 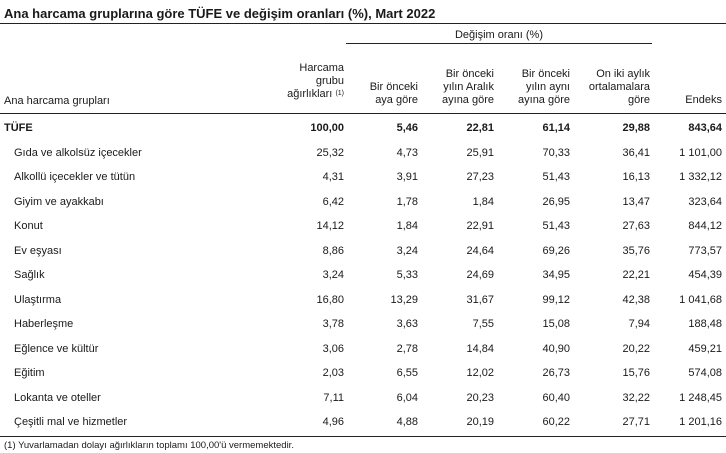 I want to click on row-label: Lokanta ve oteller, so click(x=57, y=397).